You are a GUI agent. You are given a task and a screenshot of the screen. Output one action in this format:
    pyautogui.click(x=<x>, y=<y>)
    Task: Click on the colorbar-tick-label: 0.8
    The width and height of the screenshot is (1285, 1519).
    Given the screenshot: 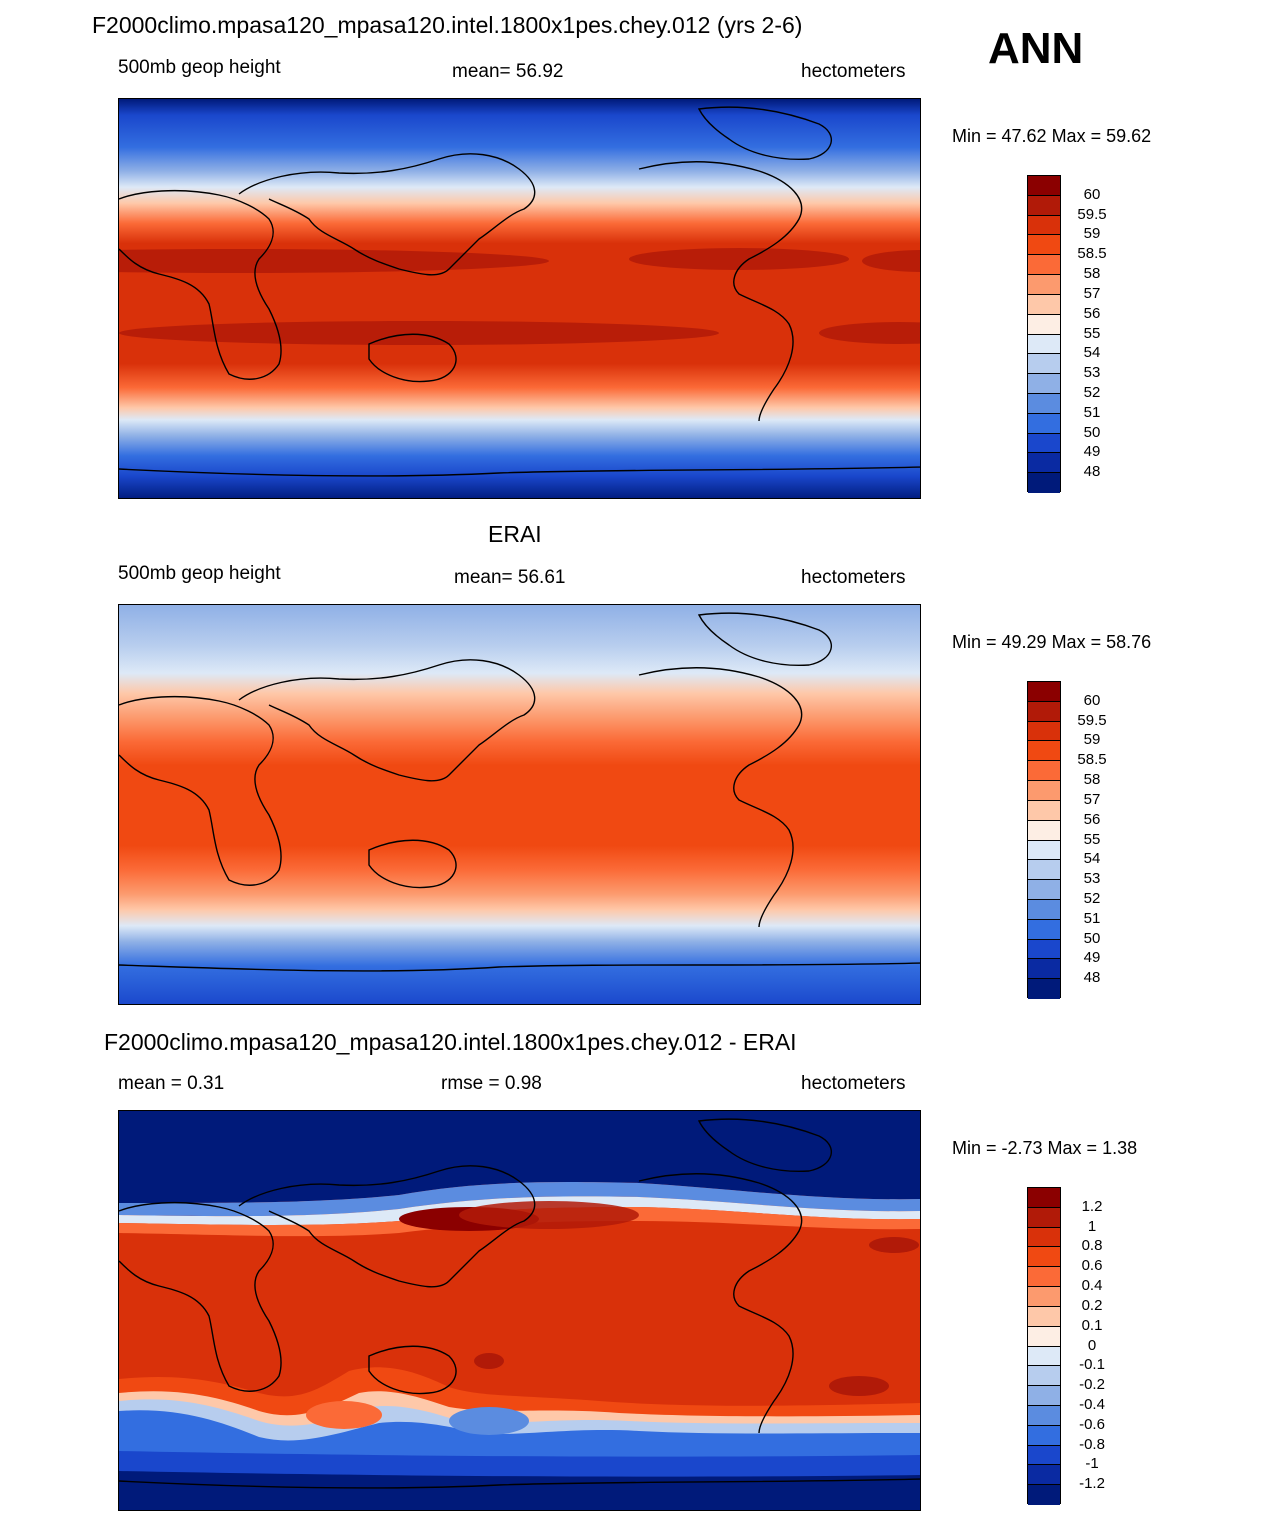 What is the action you would take?
    pyautogui.click(x=1092, y=1246)
    